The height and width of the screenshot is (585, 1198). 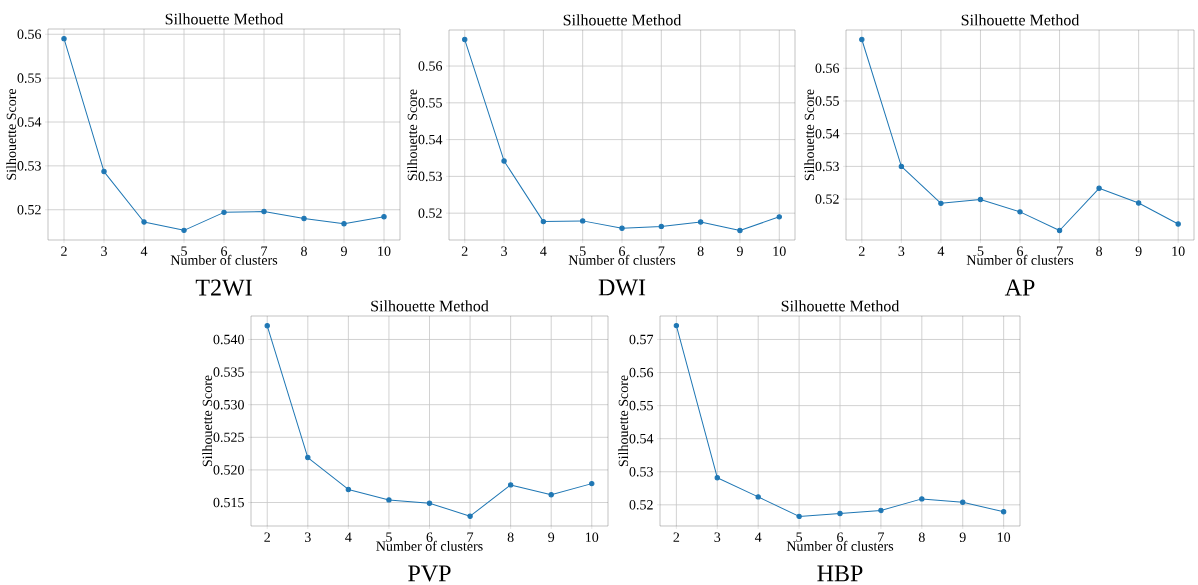 What do you see at coordinates (228, 502) in the screenshot?
I see `y-tick-label: 0.515` at bounding box center [228, 502].